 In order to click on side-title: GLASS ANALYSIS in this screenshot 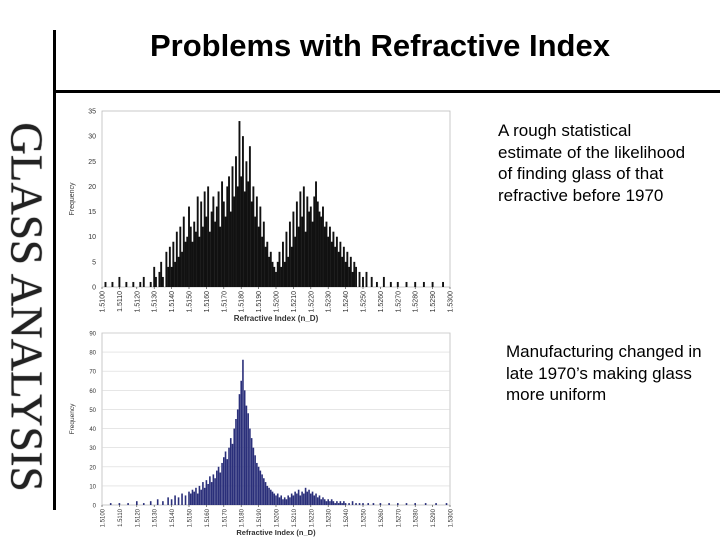, I will do `click(26, 307)`.